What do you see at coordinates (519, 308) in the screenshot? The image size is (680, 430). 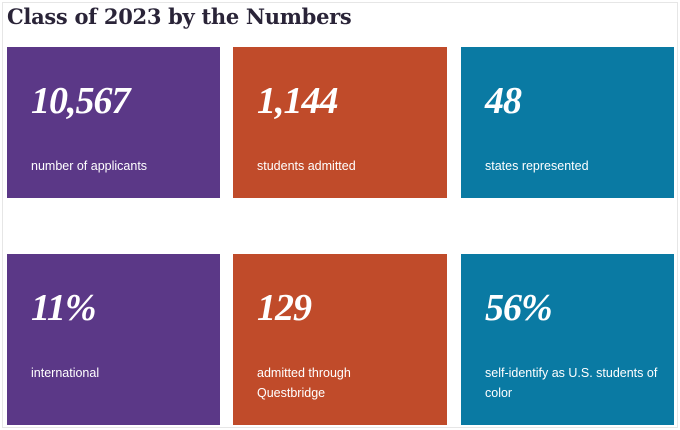 I see `stat-value: 56%` at bounding box center [519, 308].